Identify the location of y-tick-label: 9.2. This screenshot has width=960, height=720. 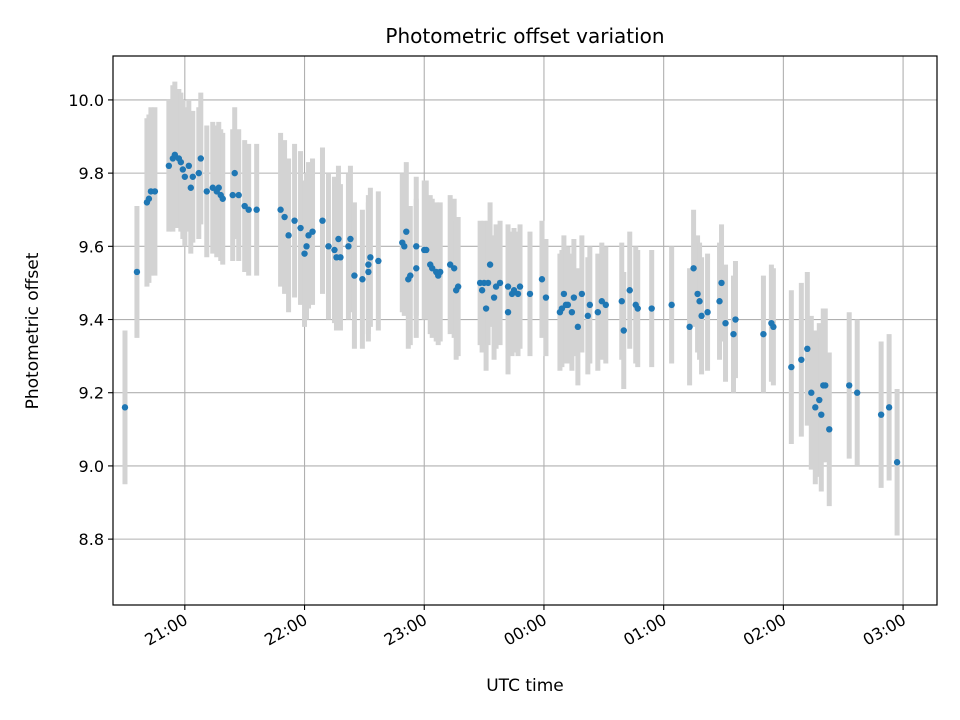
(91, 393).